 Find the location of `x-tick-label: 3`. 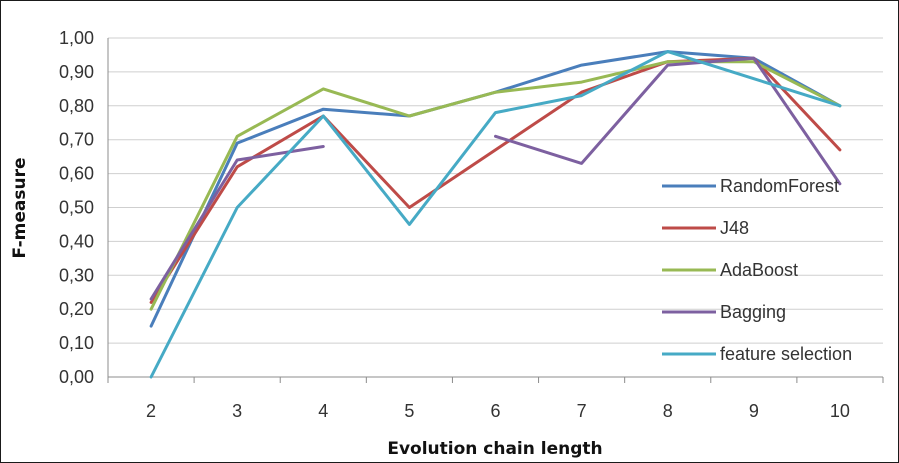

x-tick-label: 3 is located at coordinates (237, 411).